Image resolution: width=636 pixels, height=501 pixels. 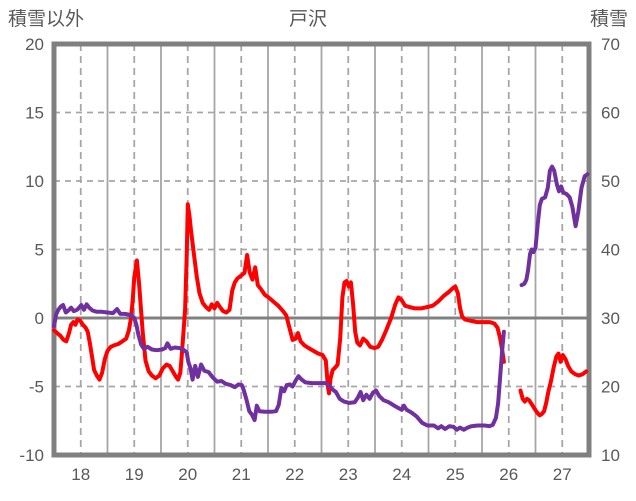 I want to click on left-axis-tick-label: -5, so click(x=36, y=387).